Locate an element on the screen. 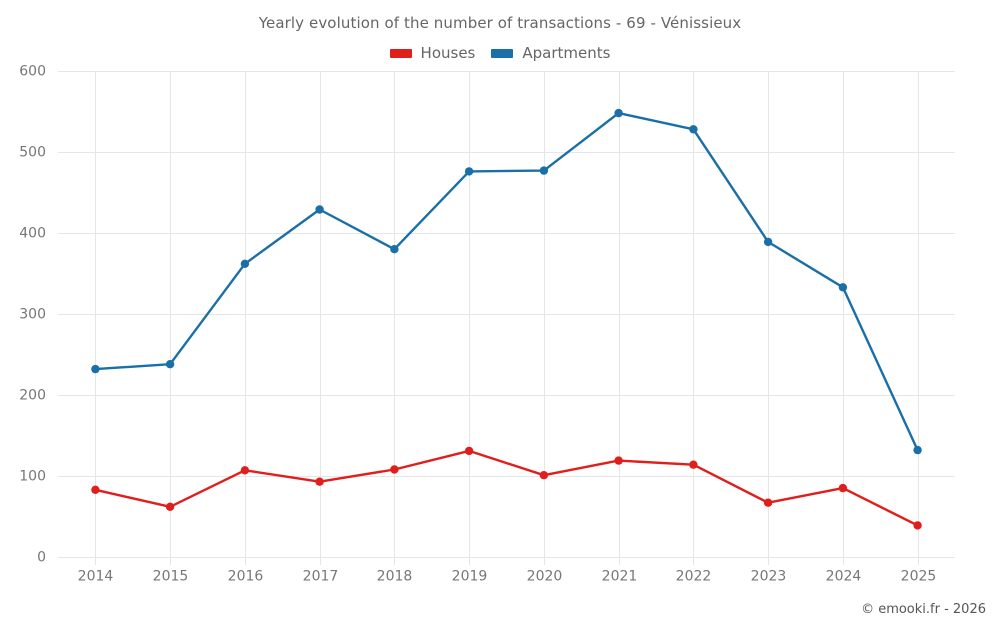  data-point: Houses 2019: 131 is located at coordinates (469, 451).